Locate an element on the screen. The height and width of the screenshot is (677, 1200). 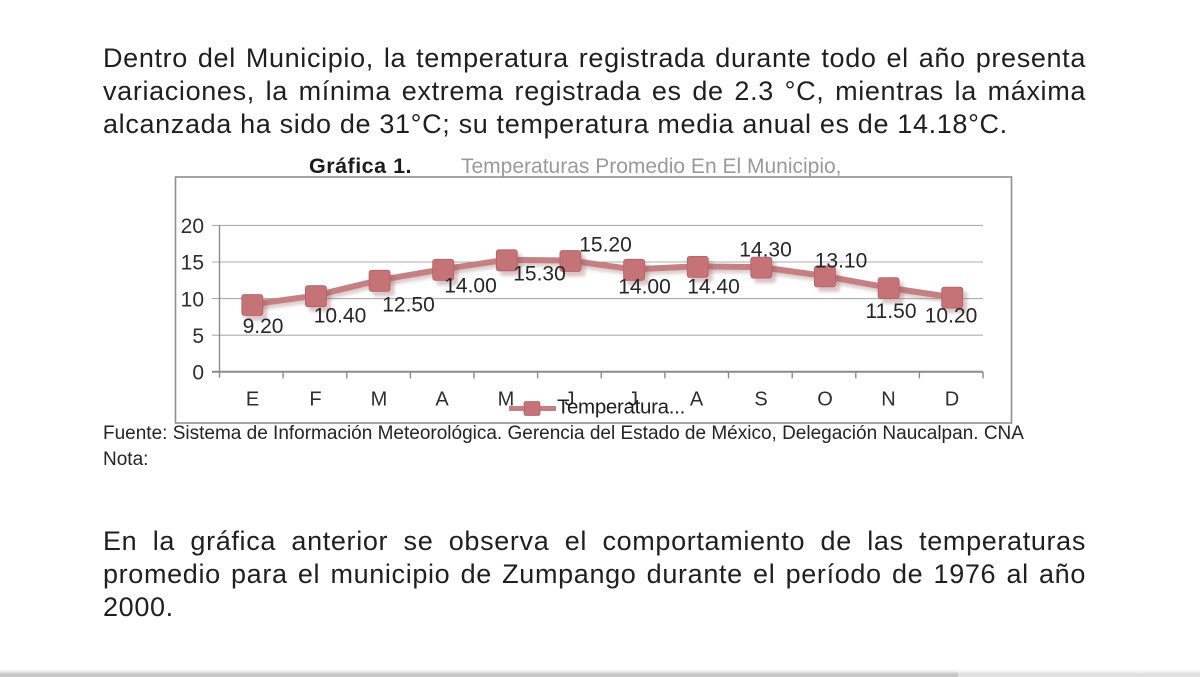
svg-text: E is located at coordinates (252, 400).